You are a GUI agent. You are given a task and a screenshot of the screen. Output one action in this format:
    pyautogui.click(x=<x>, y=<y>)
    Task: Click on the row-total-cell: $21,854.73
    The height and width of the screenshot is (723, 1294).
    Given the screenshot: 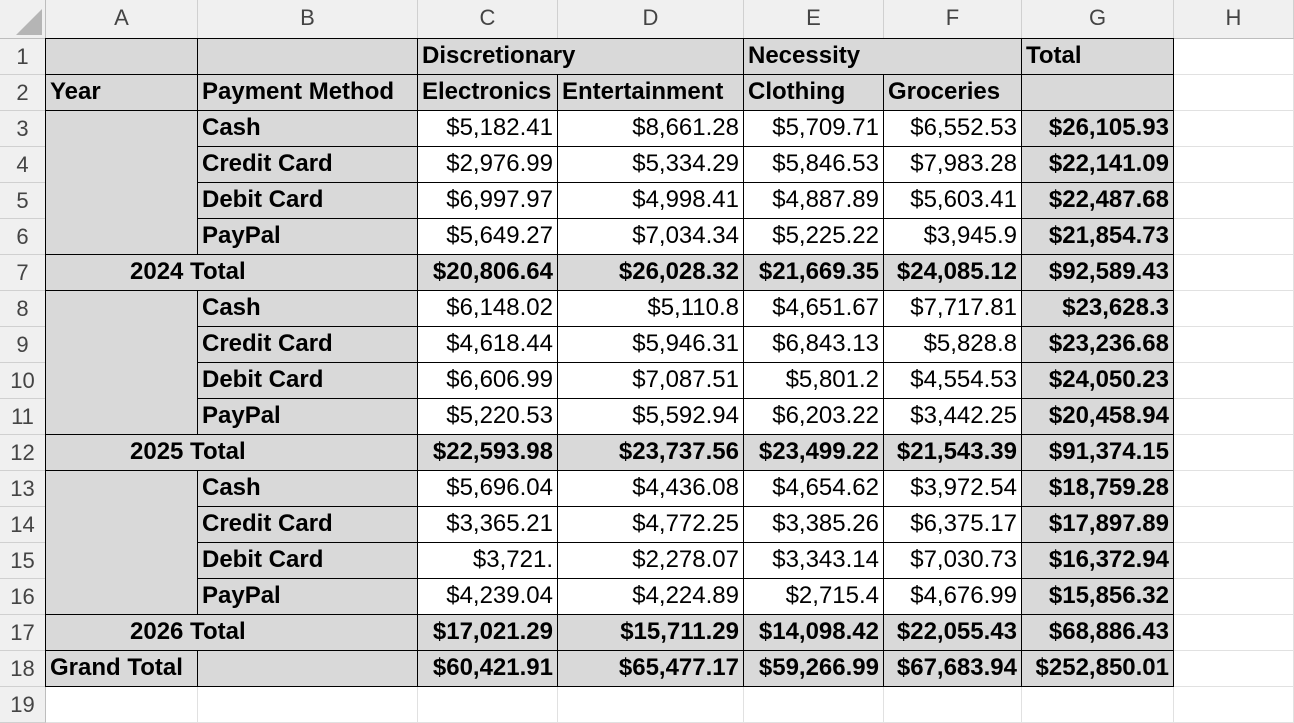 What is the action you would take?
    pyautogui.click(x=1097, y=236)
    